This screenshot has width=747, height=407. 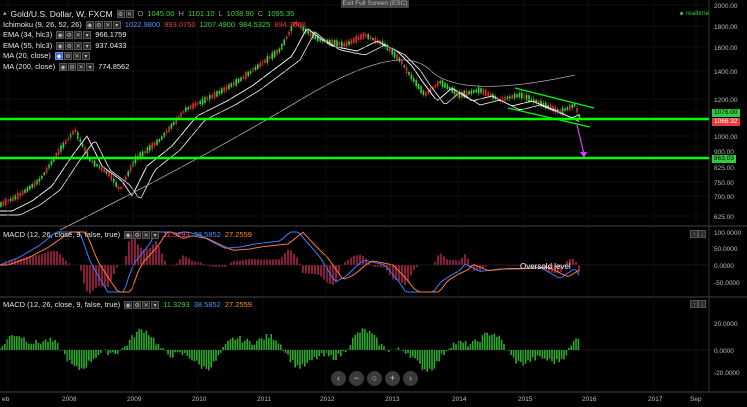 What do you see at coordinates (726, 100) in the screenshot?
I see `price-tick-label: 1200.00` at bounding box center [726, 100].